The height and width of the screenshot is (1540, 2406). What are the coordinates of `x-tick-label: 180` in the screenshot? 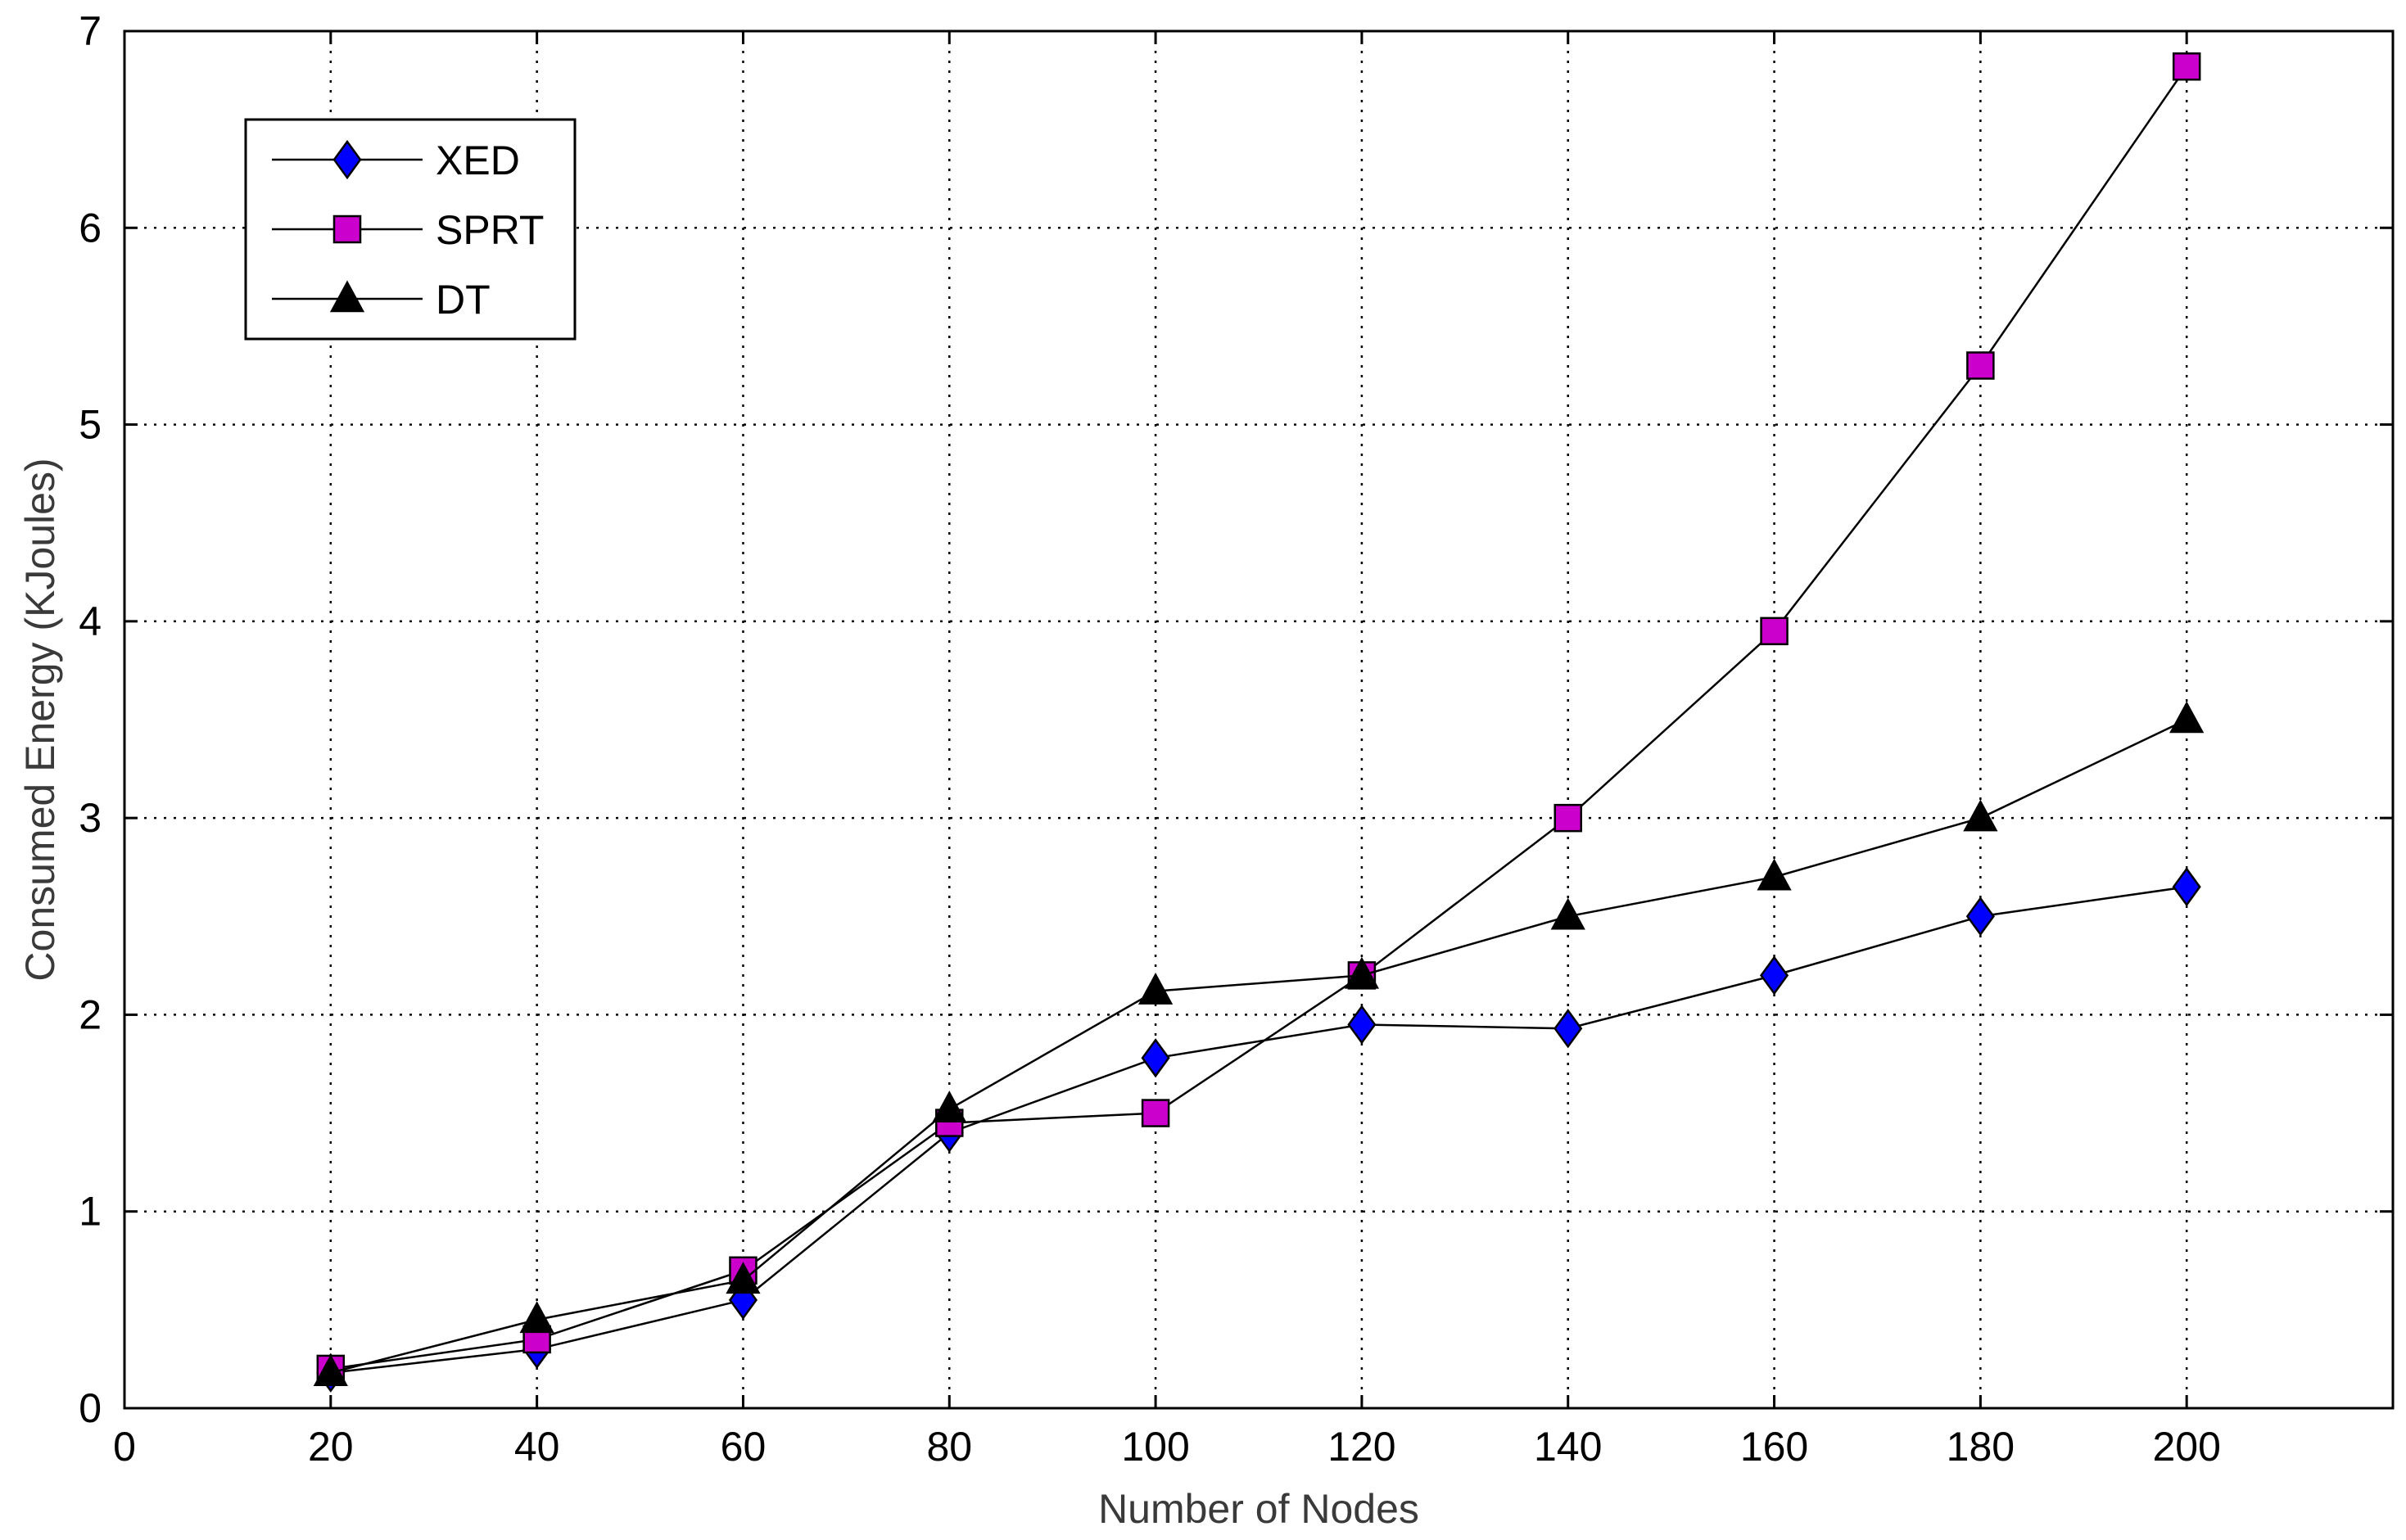 It's located at (1981, 1447).